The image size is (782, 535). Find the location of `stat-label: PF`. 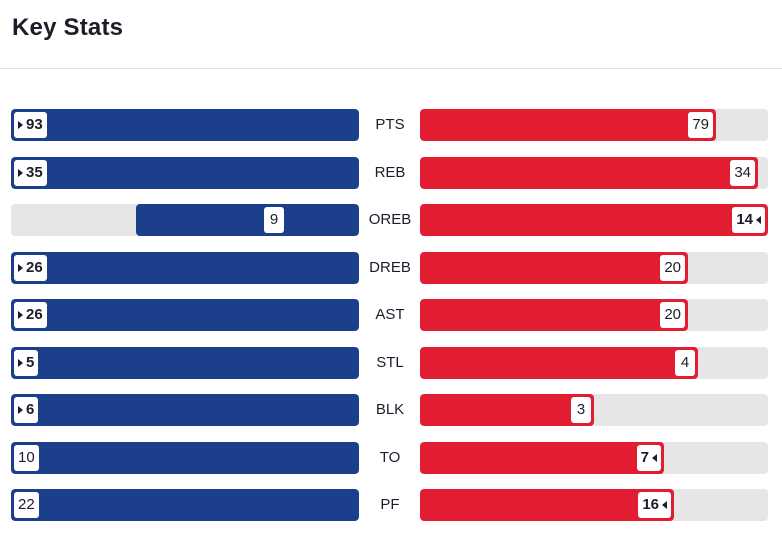

stat-label: PF is located at coordinates (390, 504).